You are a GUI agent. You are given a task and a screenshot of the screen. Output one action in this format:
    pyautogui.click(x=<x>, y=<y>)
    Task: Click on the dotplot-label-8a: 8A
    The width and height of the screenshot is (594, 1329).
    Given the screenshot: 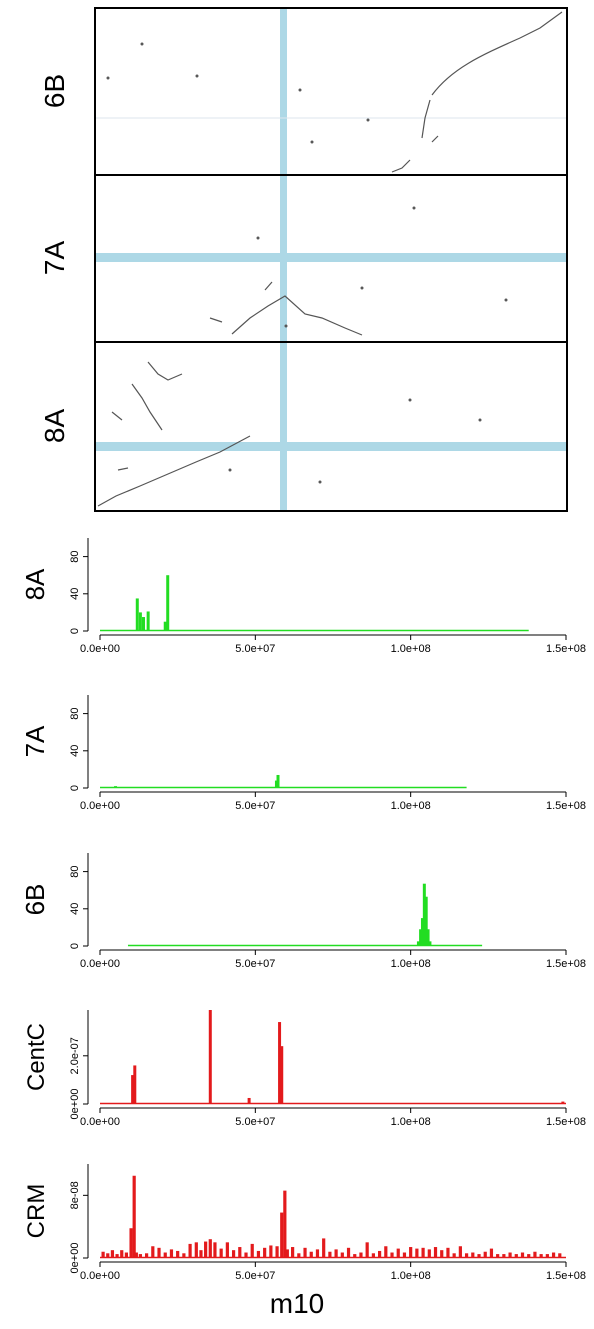 What is the action you would take?
    pyautogui.click(x=54, y=426)
    